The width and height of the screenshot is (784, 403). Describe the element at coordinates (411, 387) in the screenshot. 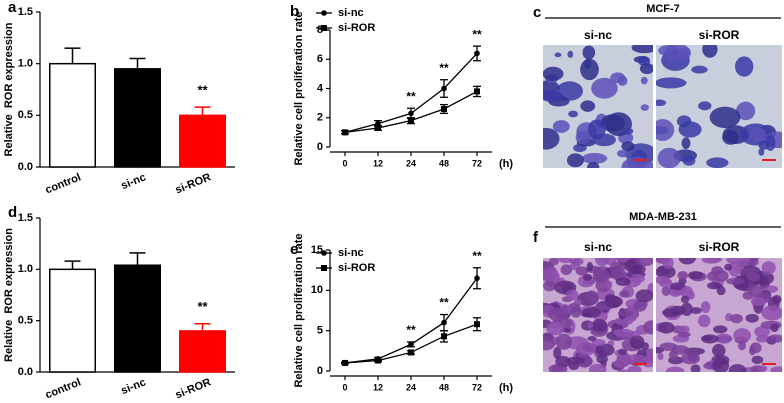

I see `x-tick-label: 24` at that location.